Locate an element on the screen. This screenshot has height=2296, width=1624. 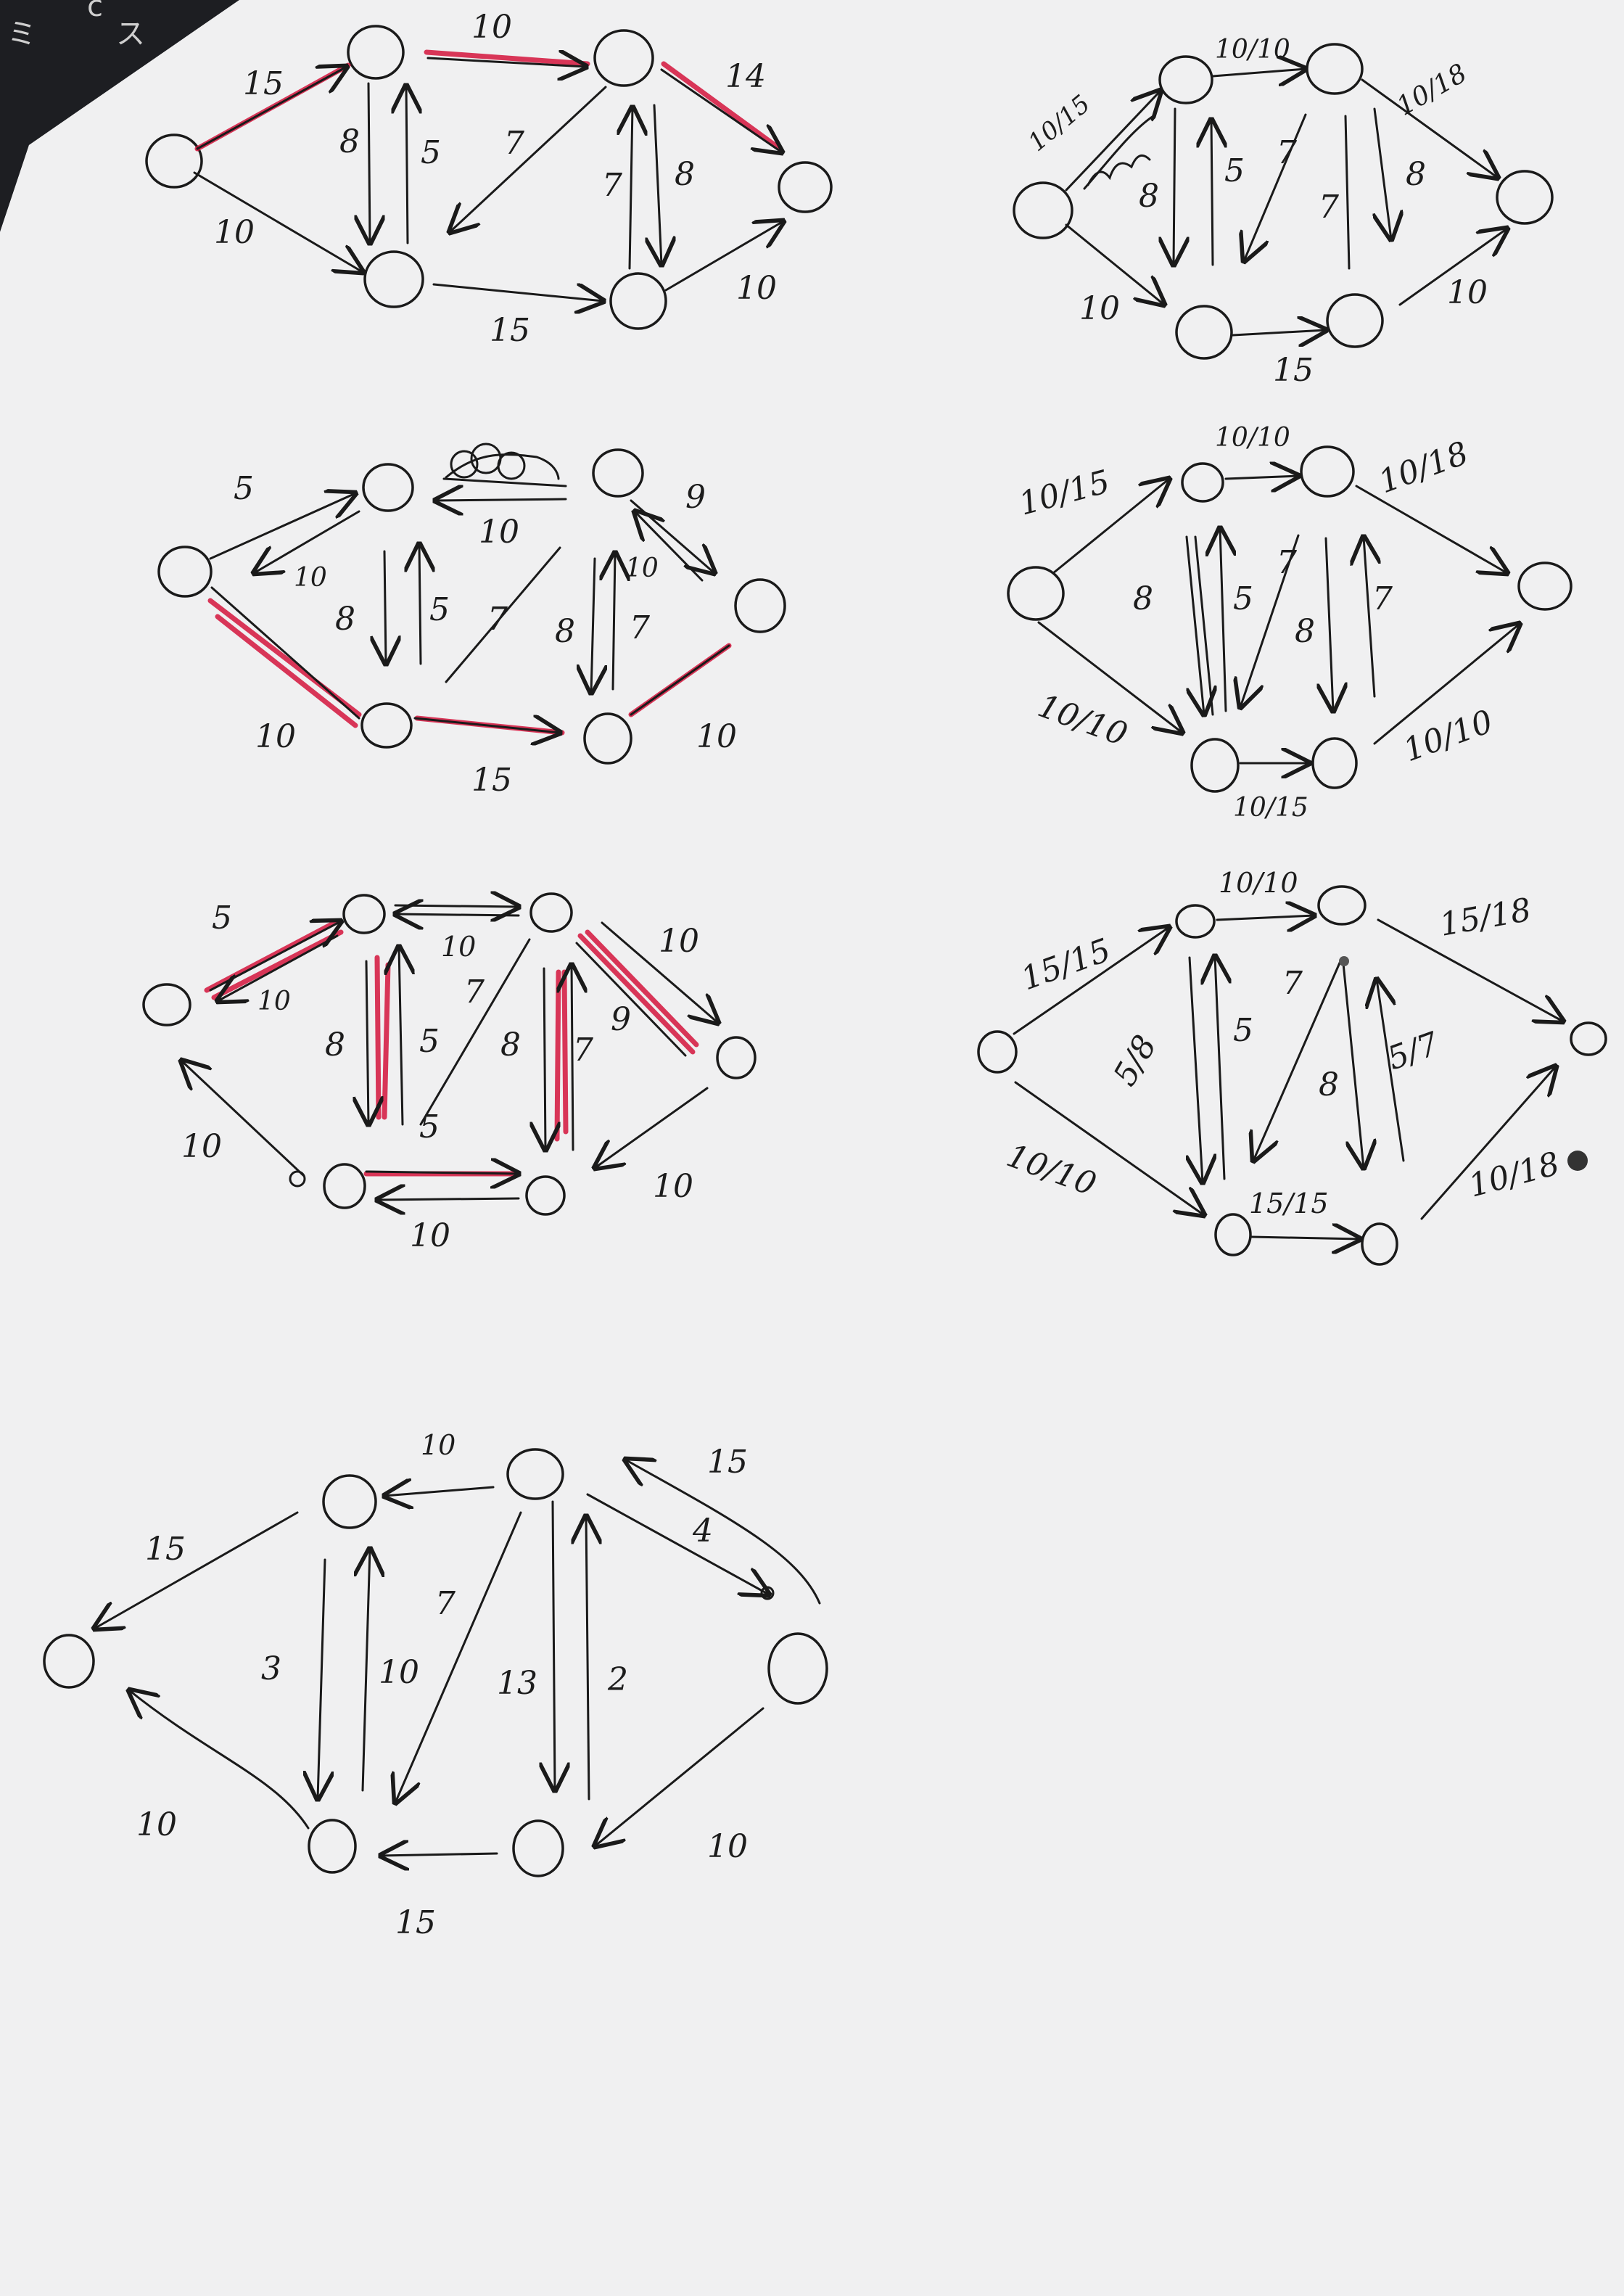
corner-glyph: ス is located at coordinates (130, 34).